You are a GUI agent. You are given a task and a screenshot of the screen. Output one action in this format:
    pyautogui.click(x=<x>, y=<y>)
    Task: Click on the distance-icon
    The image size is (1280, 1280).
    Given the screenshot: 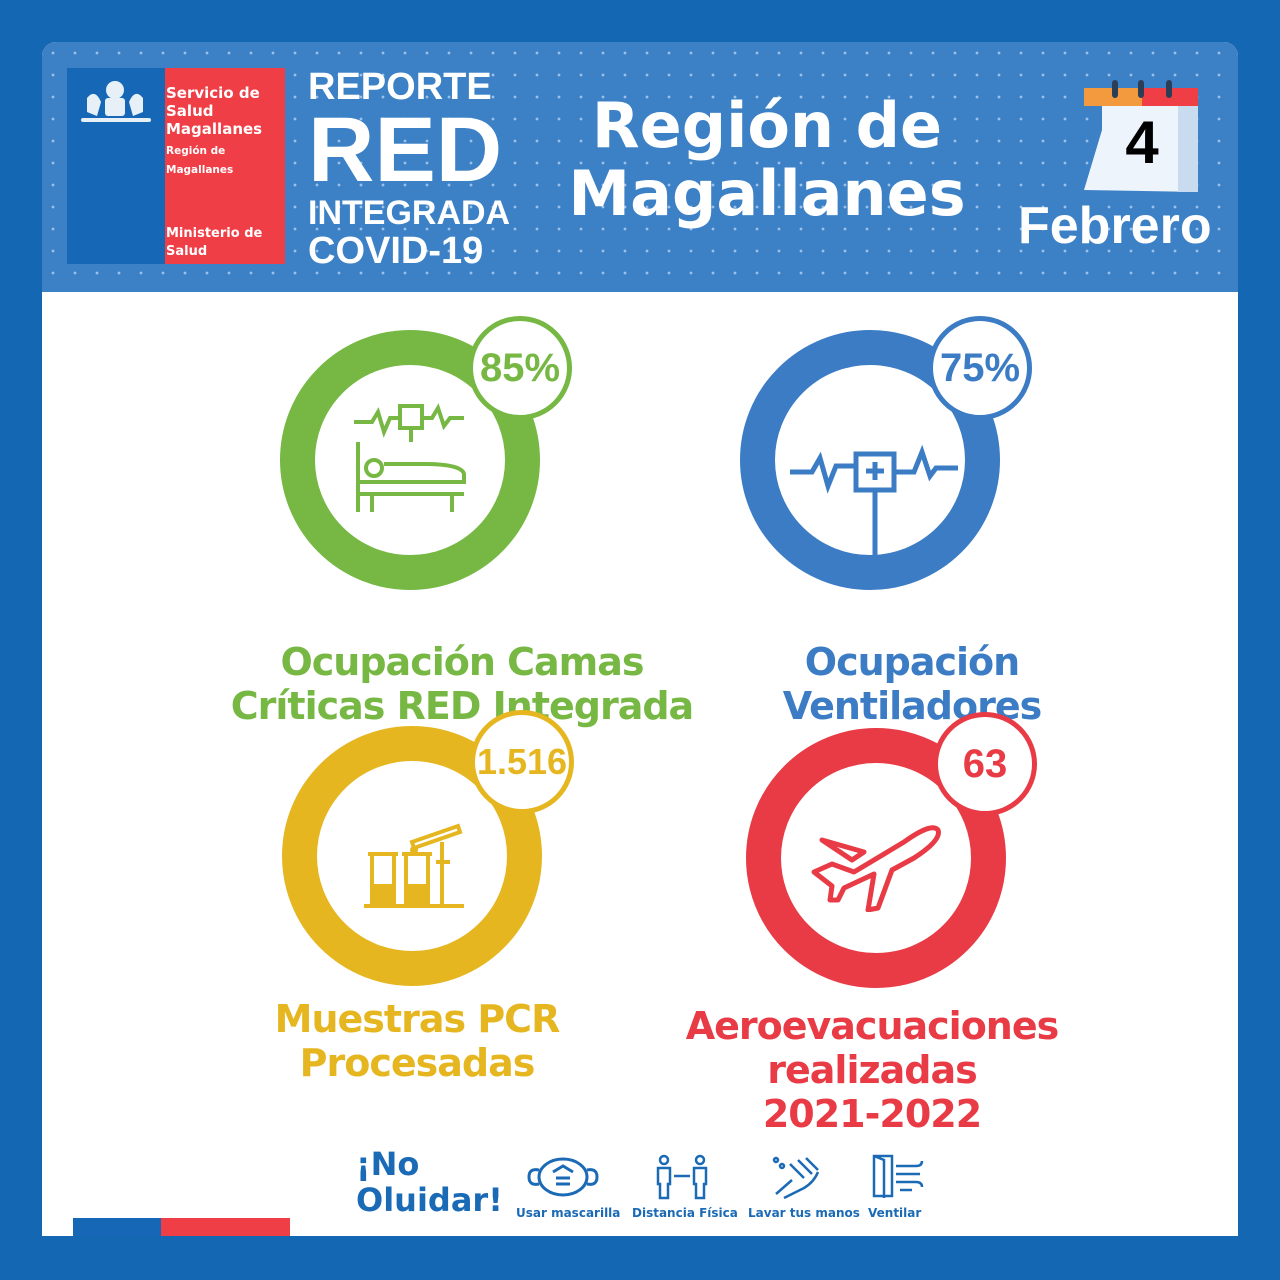 What is the action you would take?
    pyautogui.click(x=682, y=1177)
    